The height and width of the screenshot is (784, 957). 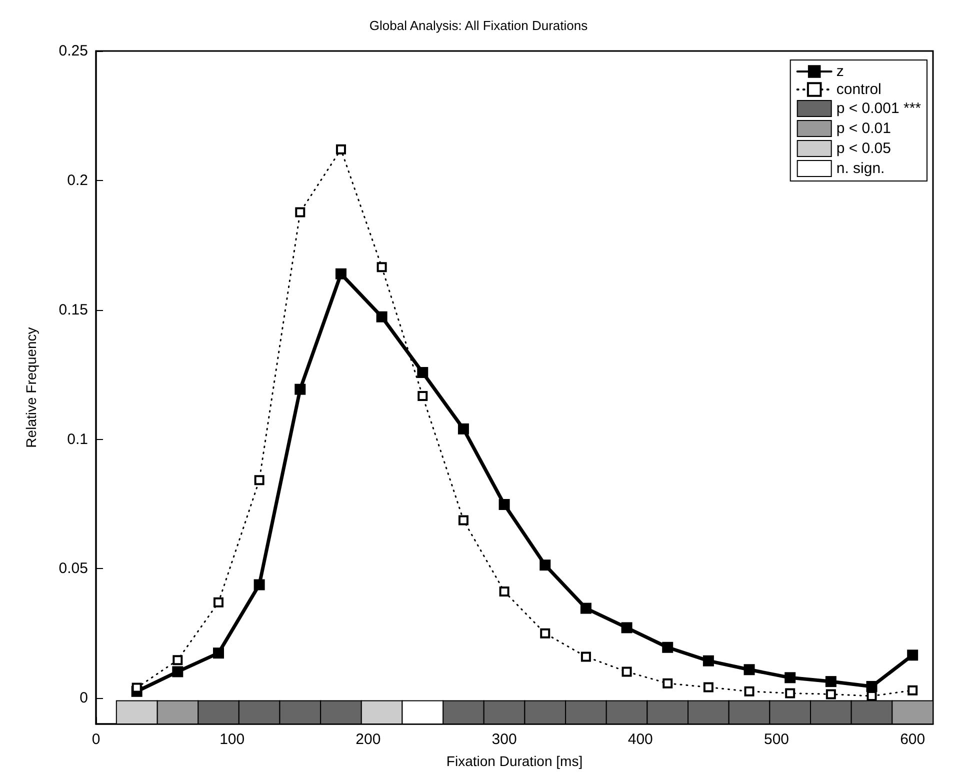 What do you see at coordinates (777, 739) in the screenshot?
I see `x-tick-label: 500` at bounding box center [777, 739].